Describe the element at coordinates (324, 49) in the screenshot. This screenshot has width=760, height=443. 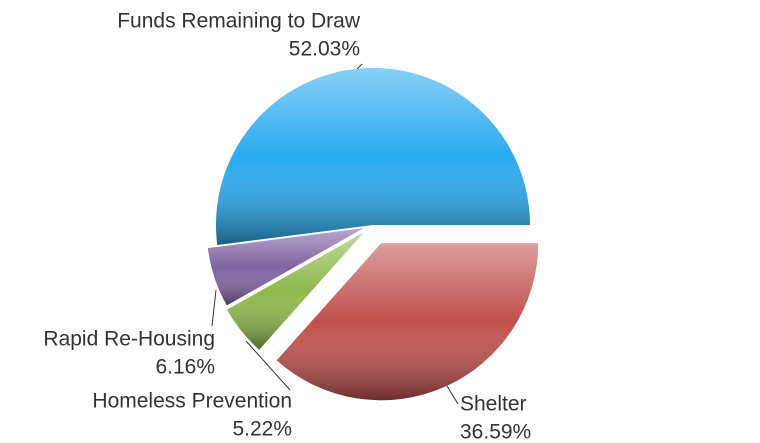
I see `value-label: 52.03%` at that location.